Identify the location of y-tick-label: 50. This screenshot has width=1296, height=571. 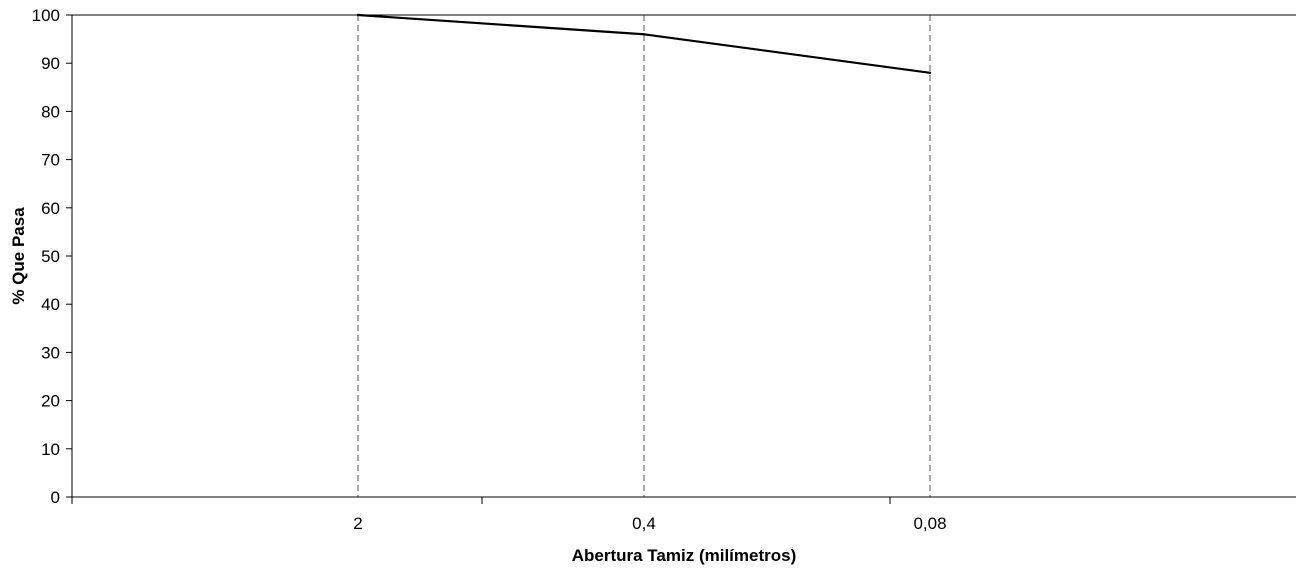
(50, 256).